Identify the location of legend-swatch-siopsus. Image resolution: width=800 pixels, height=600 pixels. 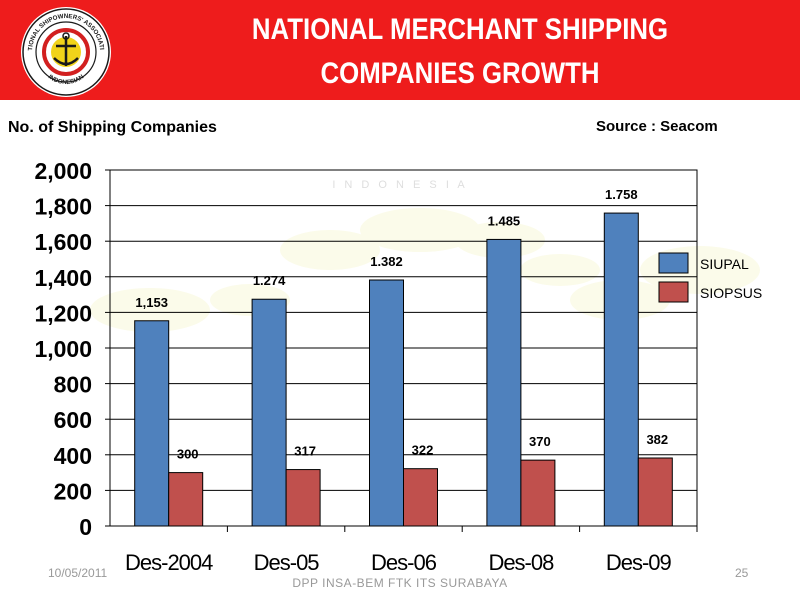
(673, 292).